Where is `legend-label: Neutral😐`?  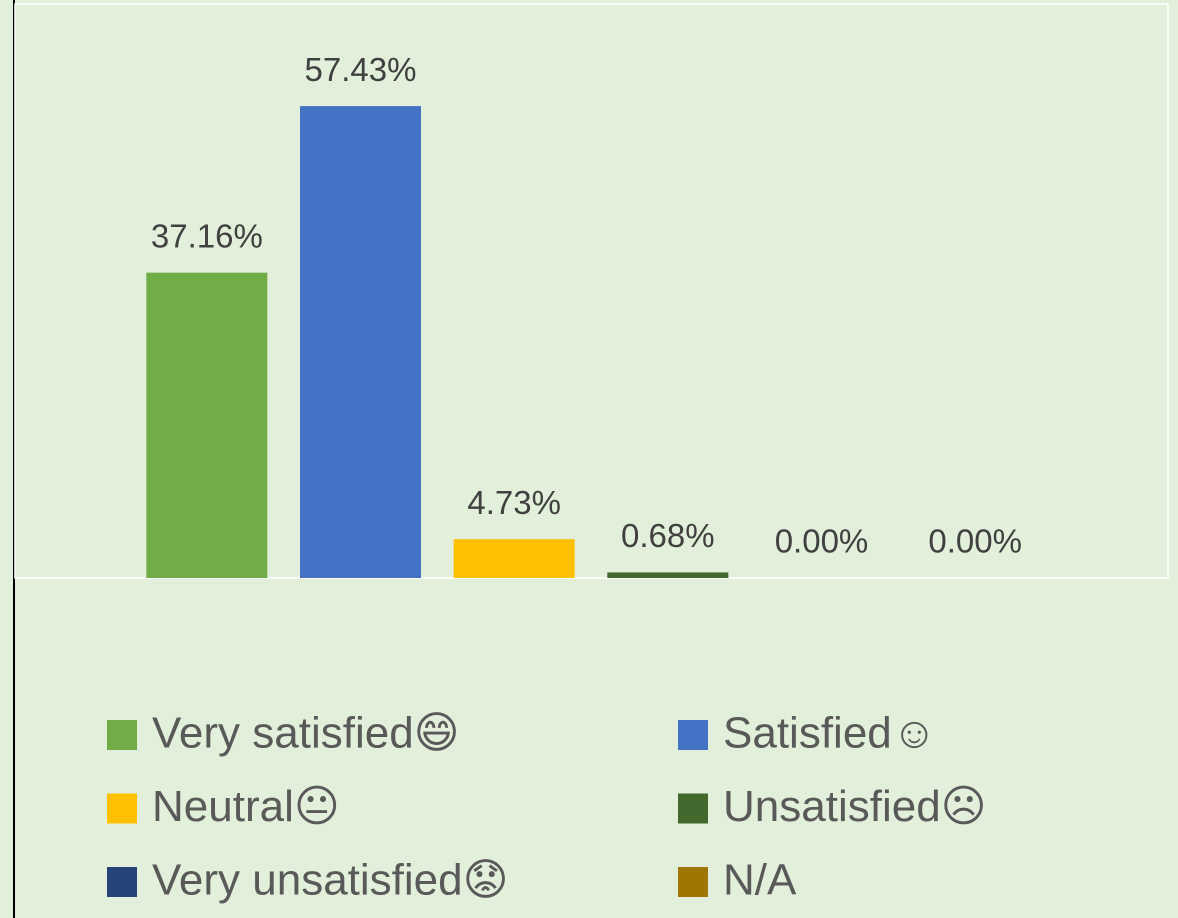
legend-label: Neutral😐 is located at coordinates (246, 806).